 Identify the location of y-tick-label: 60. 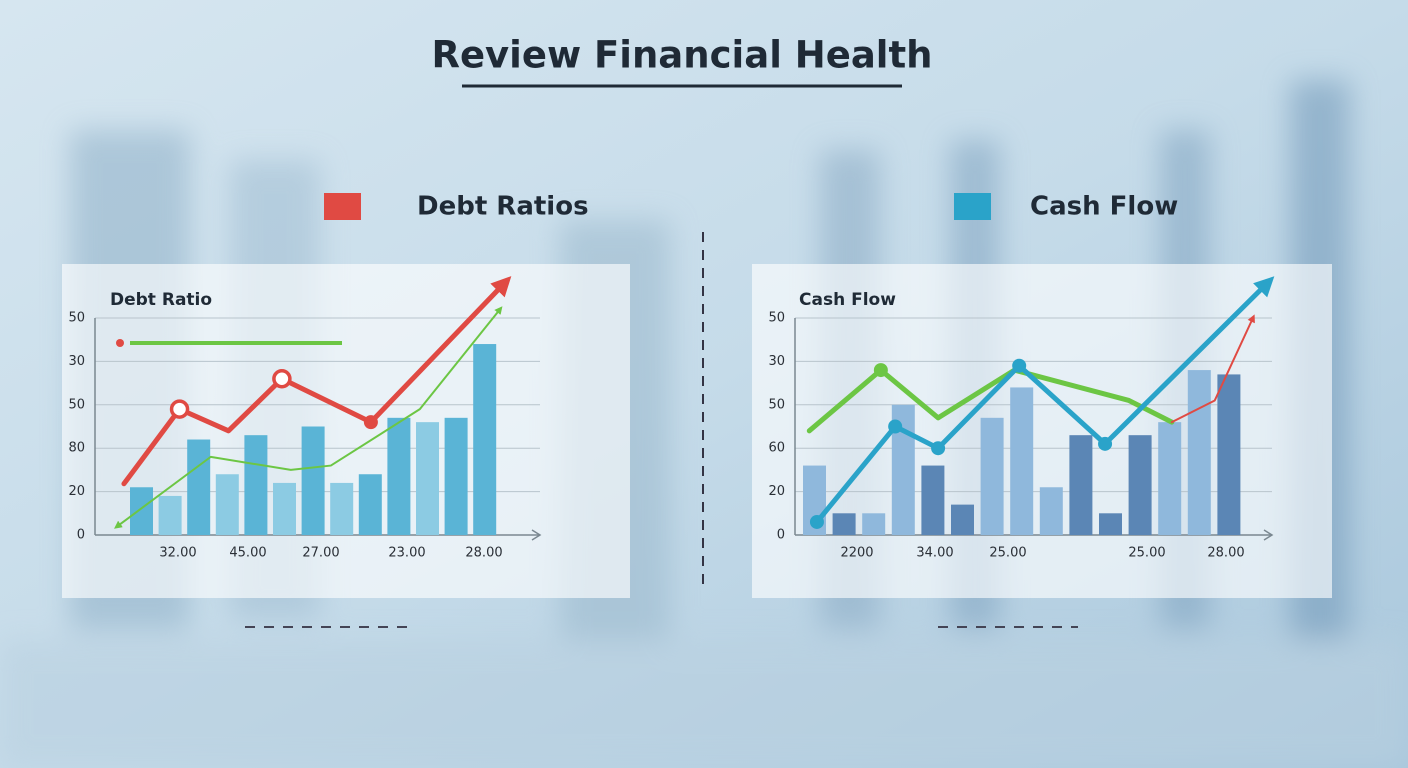
(776, 448).